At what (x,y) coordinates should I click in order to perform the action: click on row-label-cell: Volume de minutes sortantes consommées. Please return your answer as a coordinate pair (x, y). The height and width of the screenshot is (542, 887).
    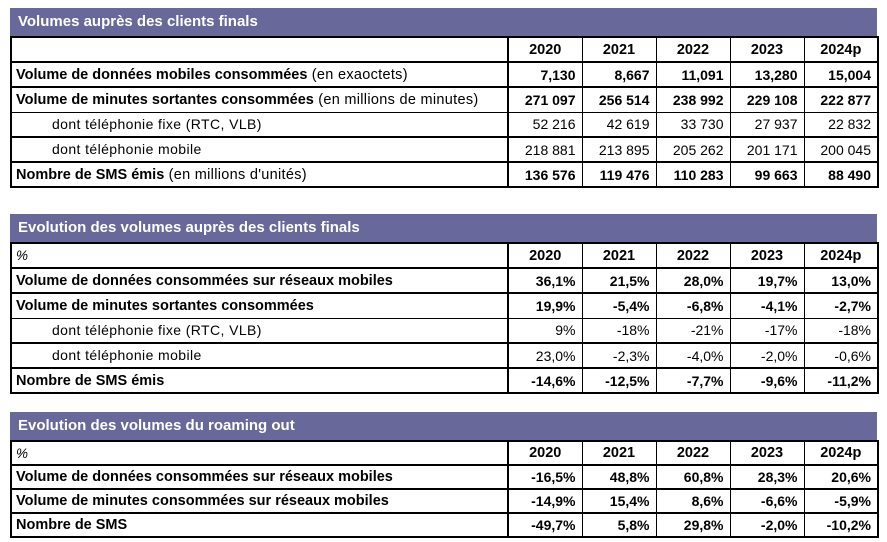
    Looking at the image, I should click on (259, 305).